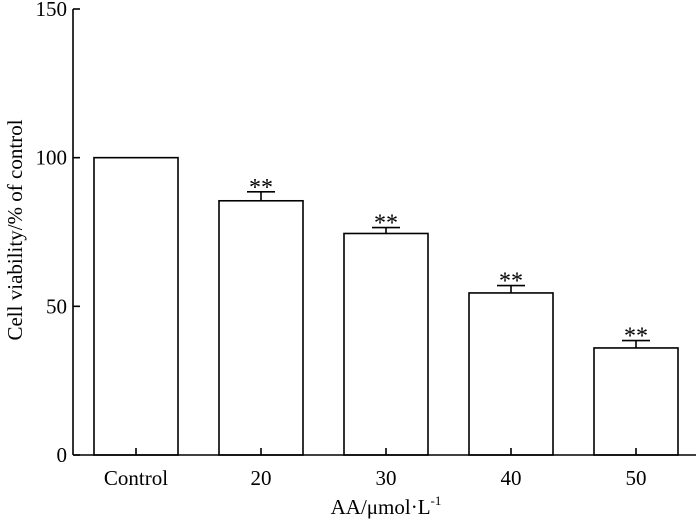  What do you see at coordinates (436, 500) in the screenshot?
I see `x-axis-label-superscript: -1` at bounding box center [436, 500].